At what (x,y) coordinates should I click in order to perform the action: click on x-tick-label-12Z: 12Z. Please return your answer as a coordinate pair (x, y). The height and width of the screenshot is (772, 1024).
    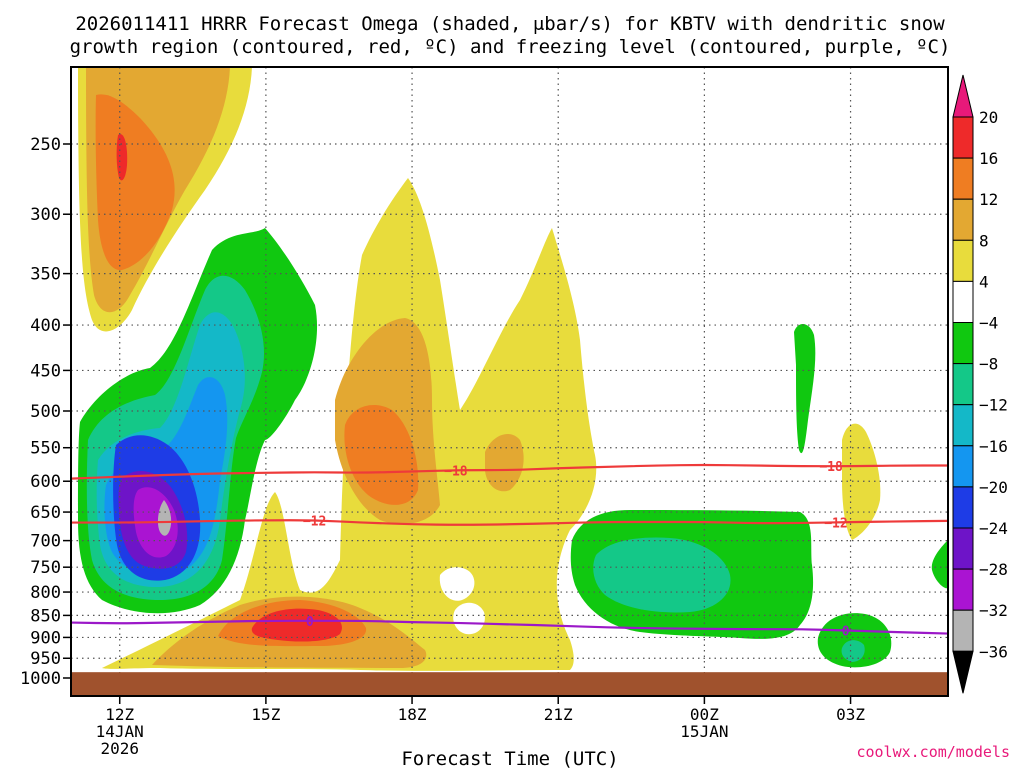
    Looking at the image, I should click on (119, 714).